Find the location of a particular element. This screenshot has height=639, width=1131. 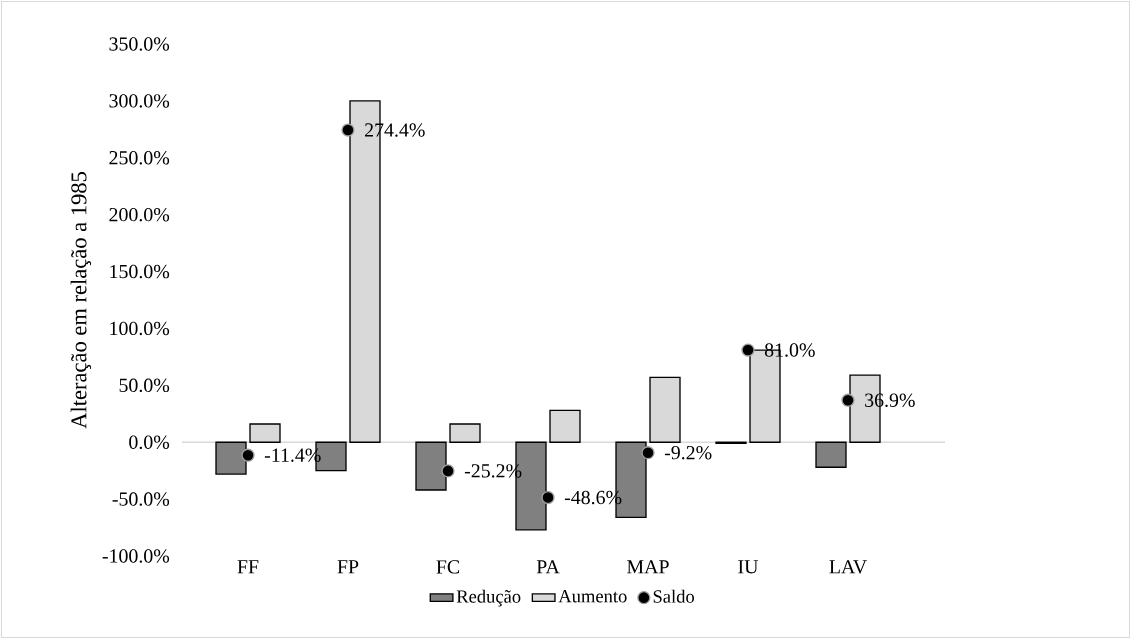

x-tick-label: LAV is located at coordinates (848, 567).